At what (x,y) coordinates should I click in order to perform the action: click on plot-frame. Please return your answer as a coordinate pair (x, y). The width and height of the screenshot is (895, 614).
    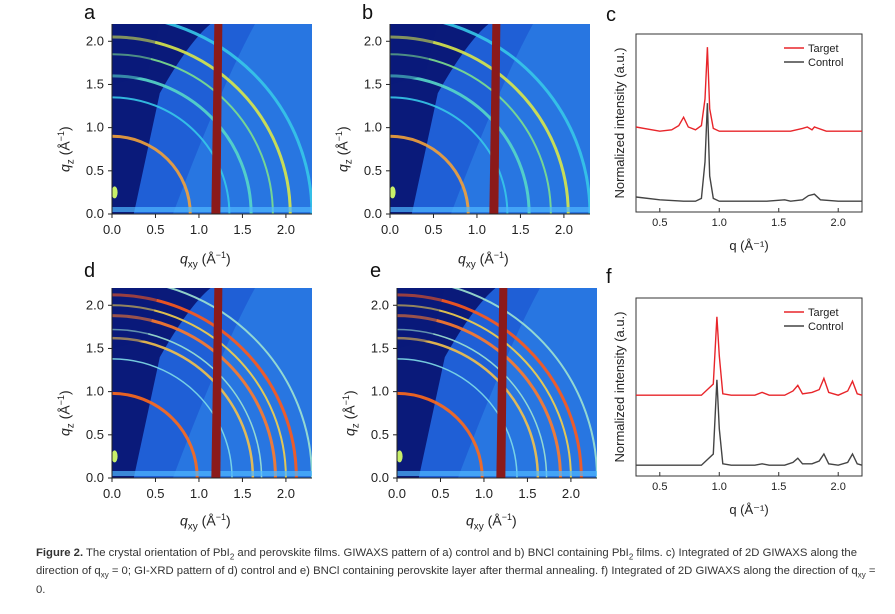
    Looking at the image, I should click on (749, 123).